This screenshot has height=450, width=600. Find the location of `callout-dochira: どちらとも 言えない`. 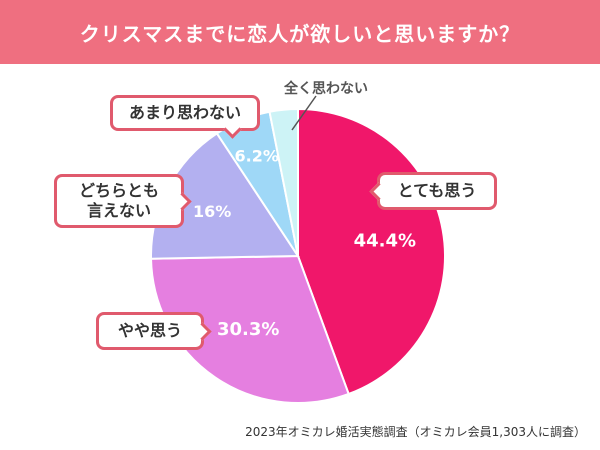

callout-dochira: どちらとも 言えない is located at coordinates (119, 201).